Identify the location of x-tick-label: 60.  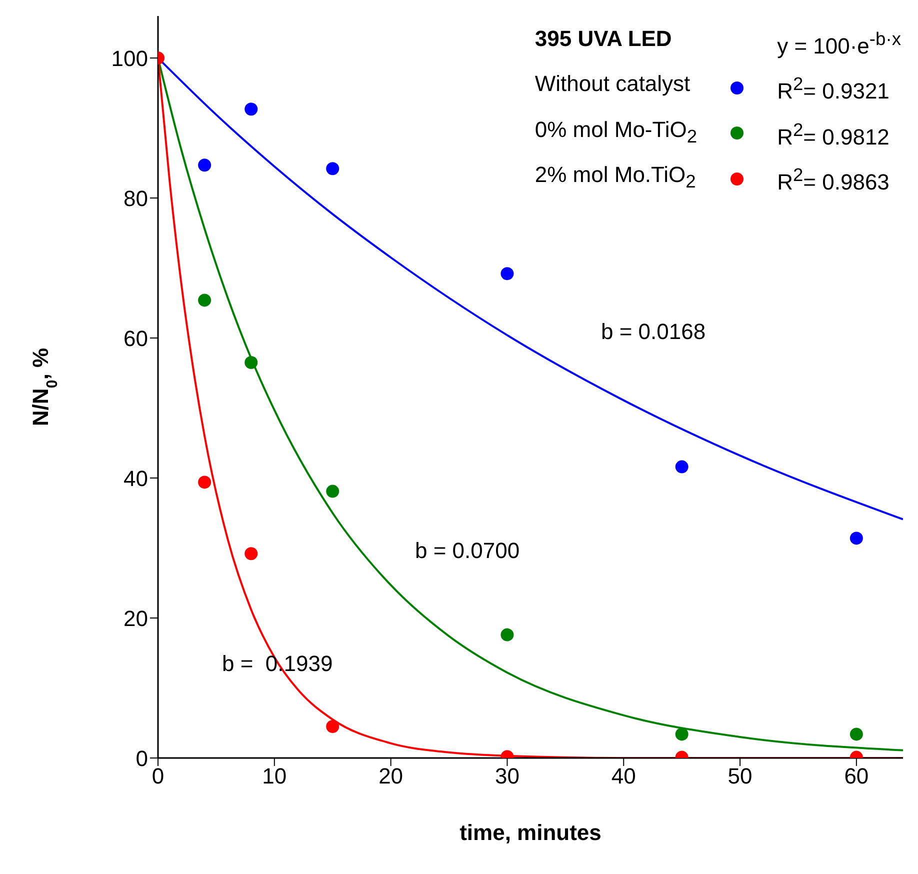
(856, 776).